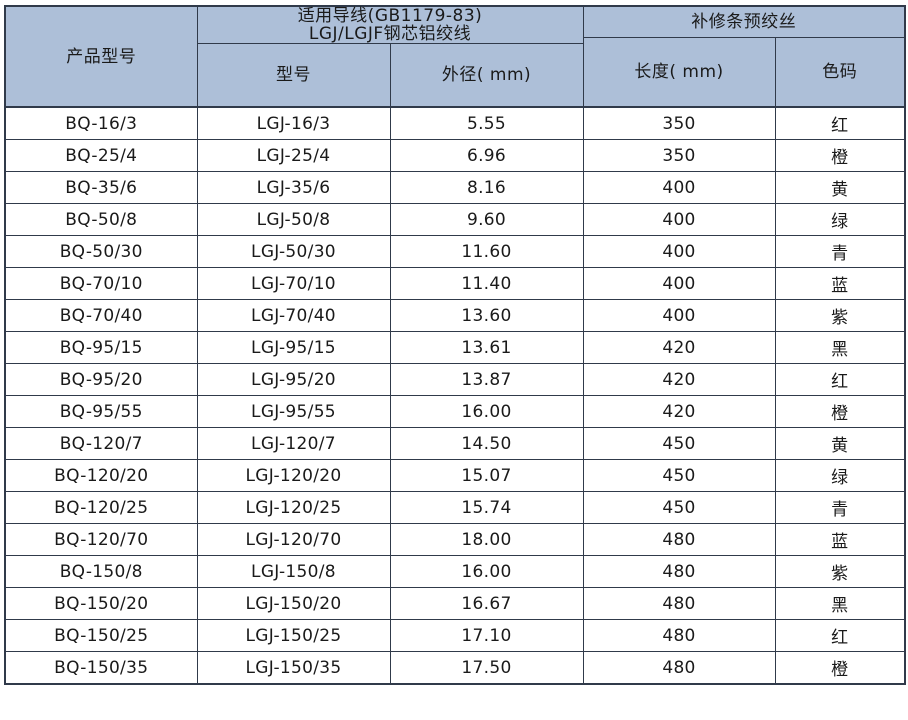 This screenshot has height=720, width=908. I want to click on table-row: BQ-35/6 LGJ-35/6 8.16 400 黄, so click(455, 187).